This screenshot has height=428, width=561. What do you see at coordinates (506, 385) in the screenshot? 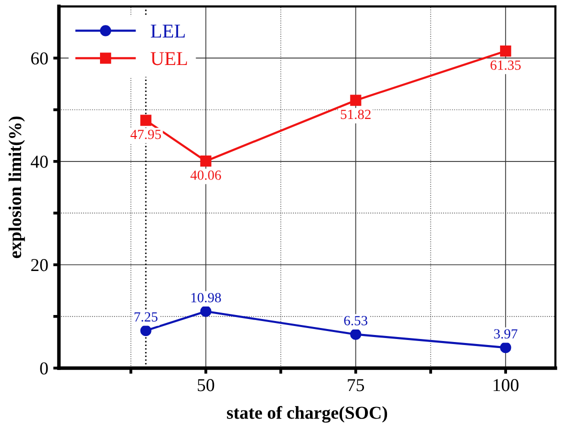
I see `x-tick-label: 100` at bounding box center [506, 385].